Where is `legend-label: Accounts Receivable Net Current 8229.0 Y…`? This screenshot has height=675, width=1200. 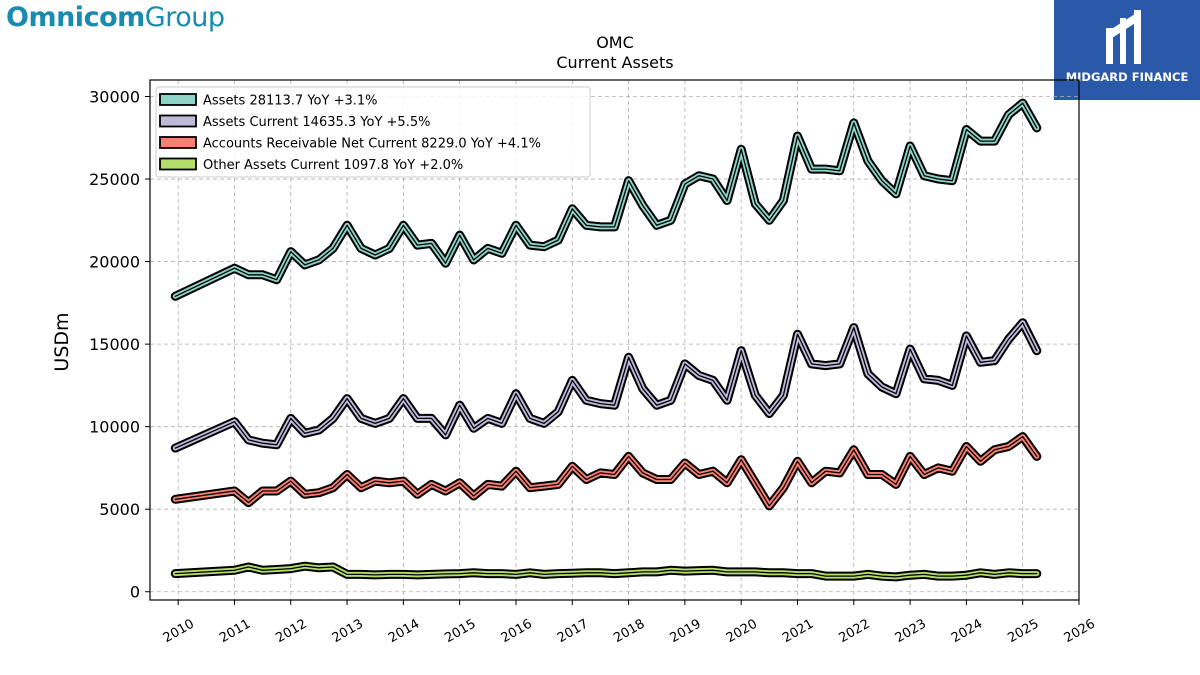
legend-label: Accounts Receivable Net Current 8229.0 Y… is located at coordinates (372, 144).